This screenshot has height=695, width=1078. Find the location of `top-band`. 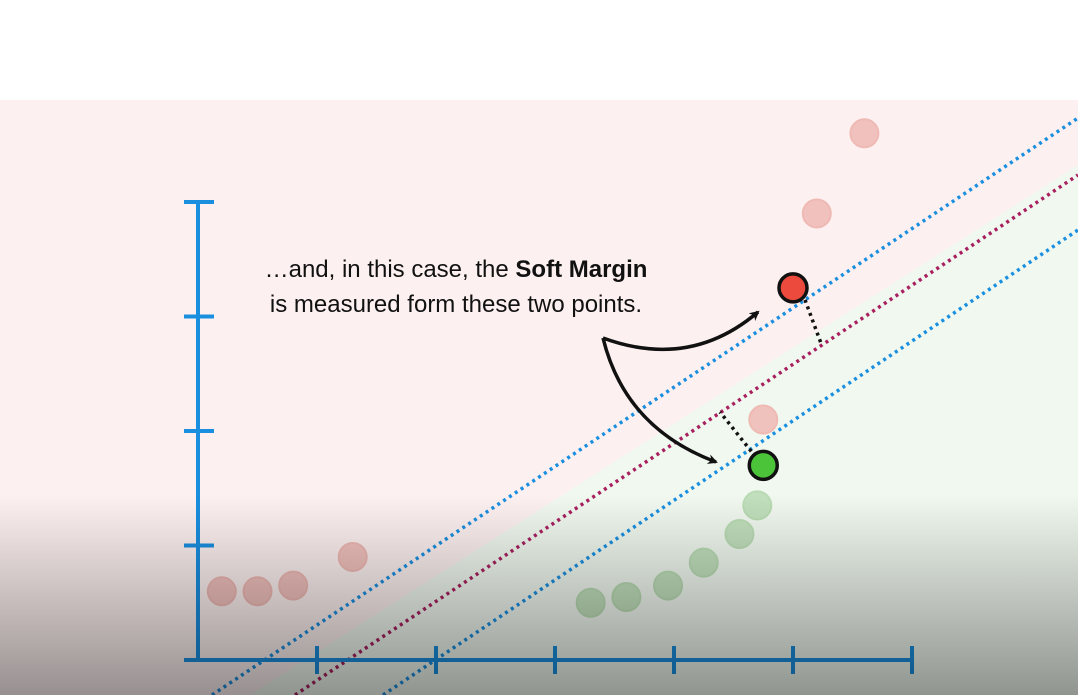

top-band is located at coordinates (539, 50).